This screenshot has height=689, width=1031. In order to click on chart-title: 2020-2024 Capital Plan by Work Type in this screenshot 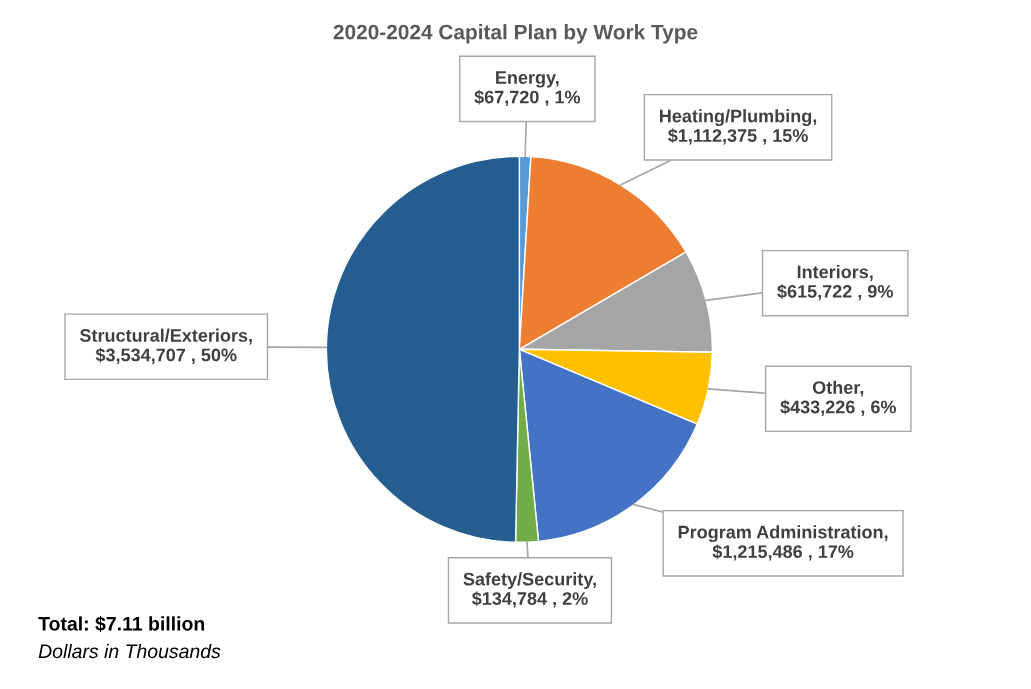, I will do `click(515, 34)`.